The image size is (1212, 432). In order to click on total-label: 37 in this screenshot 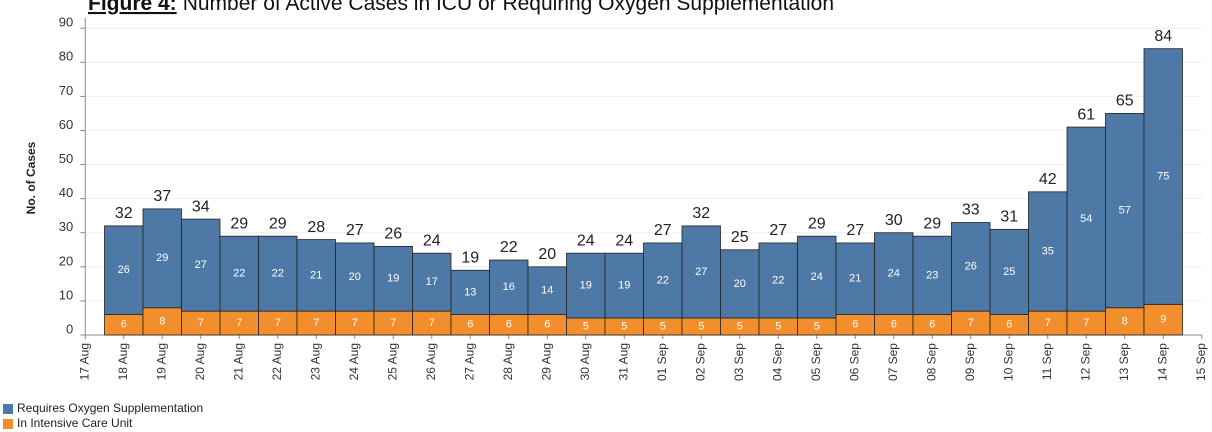, I will do `click(162, 196)`.